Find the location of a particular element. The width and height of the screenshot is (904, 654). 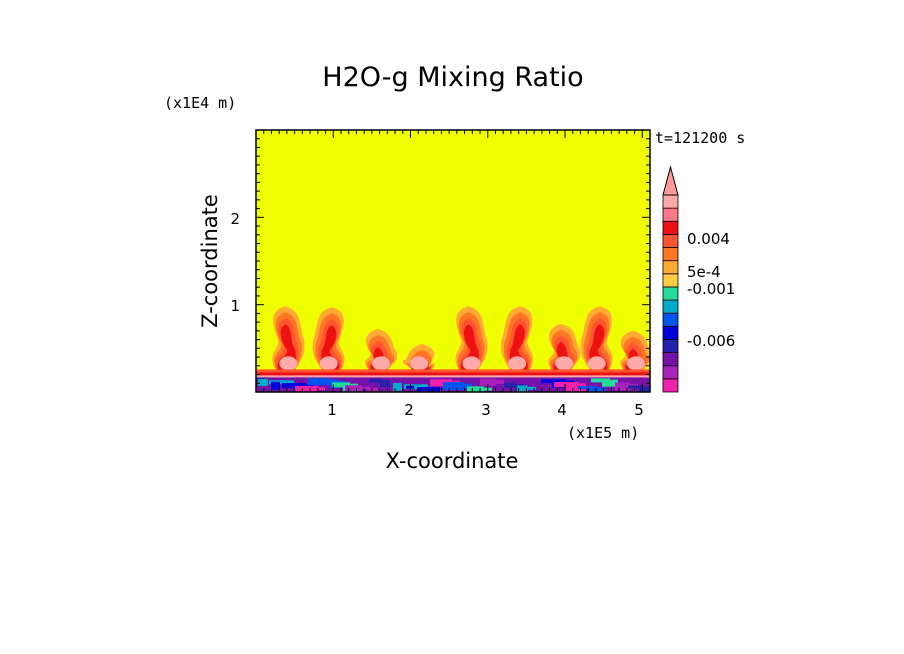

boundary-band is located at coordinates (453, 374).